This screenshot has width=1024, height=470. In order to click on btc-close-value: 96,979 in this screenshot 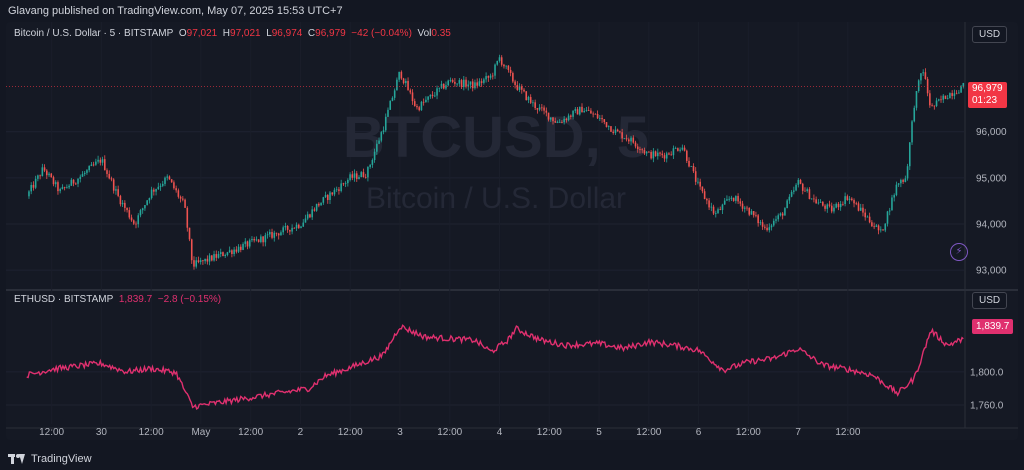, I will do `click(330, 33)`.